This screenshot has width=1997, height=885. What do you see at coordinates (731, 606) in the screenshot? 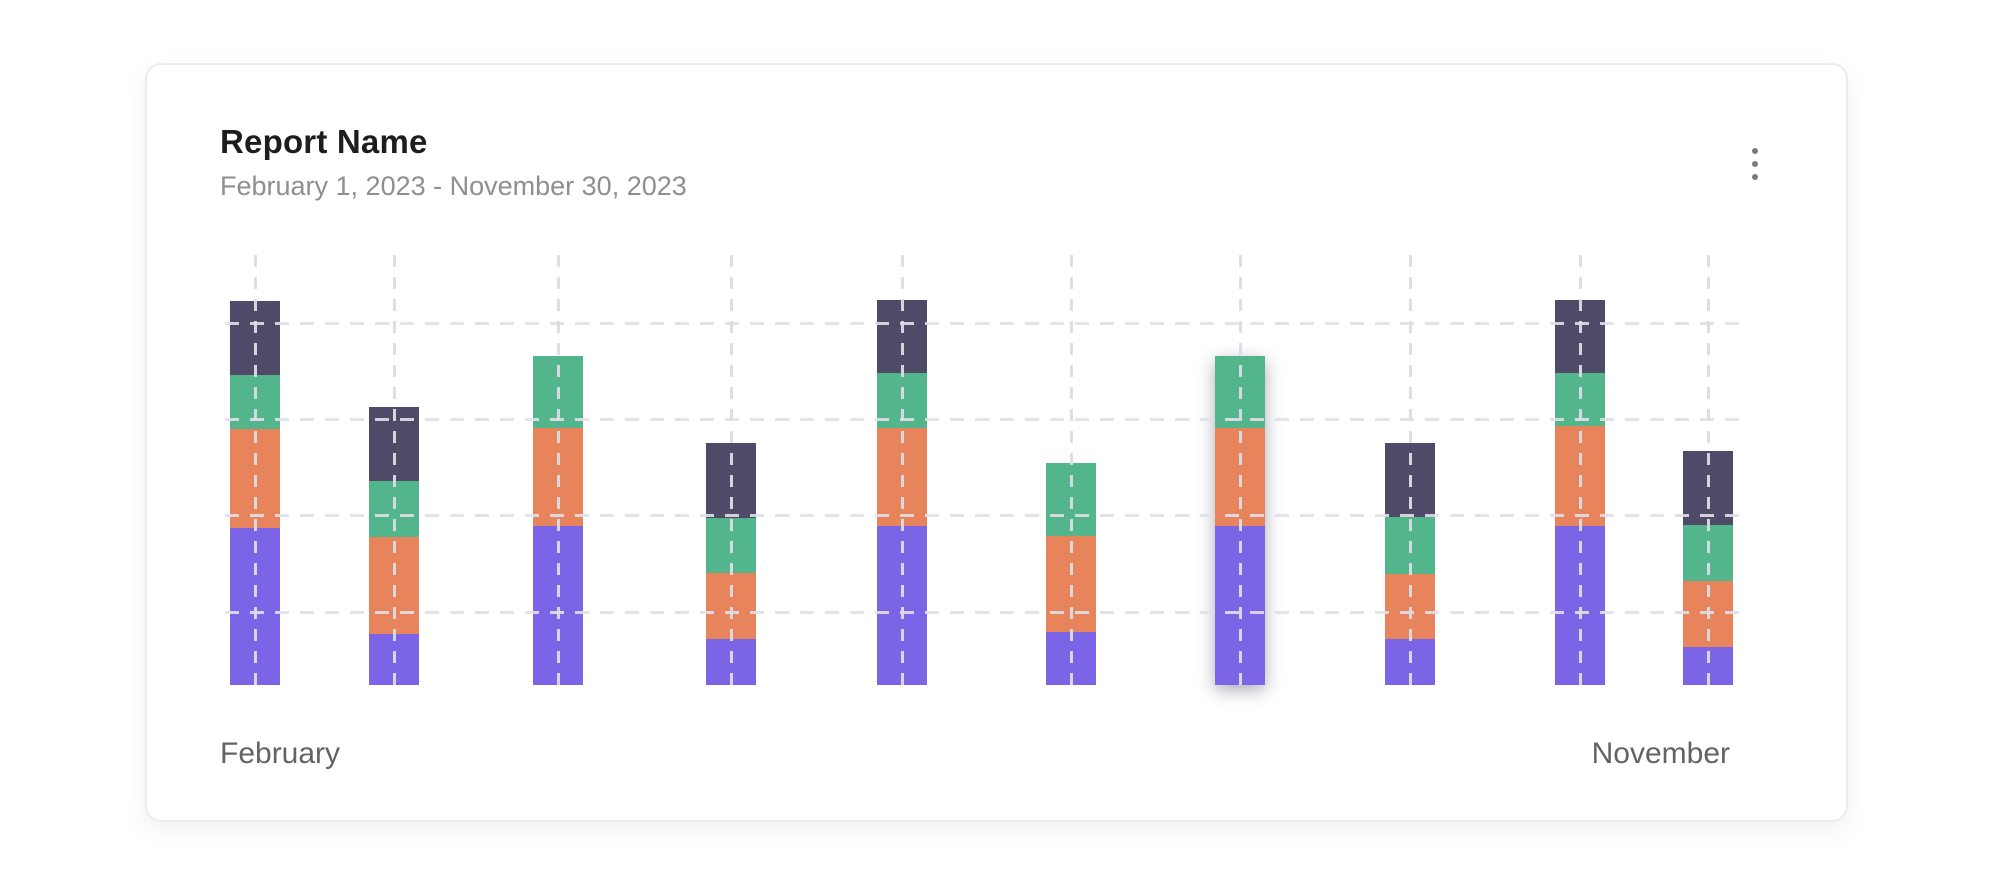
I see `bar-may-segment-orange` at bounding box center [731, 606].